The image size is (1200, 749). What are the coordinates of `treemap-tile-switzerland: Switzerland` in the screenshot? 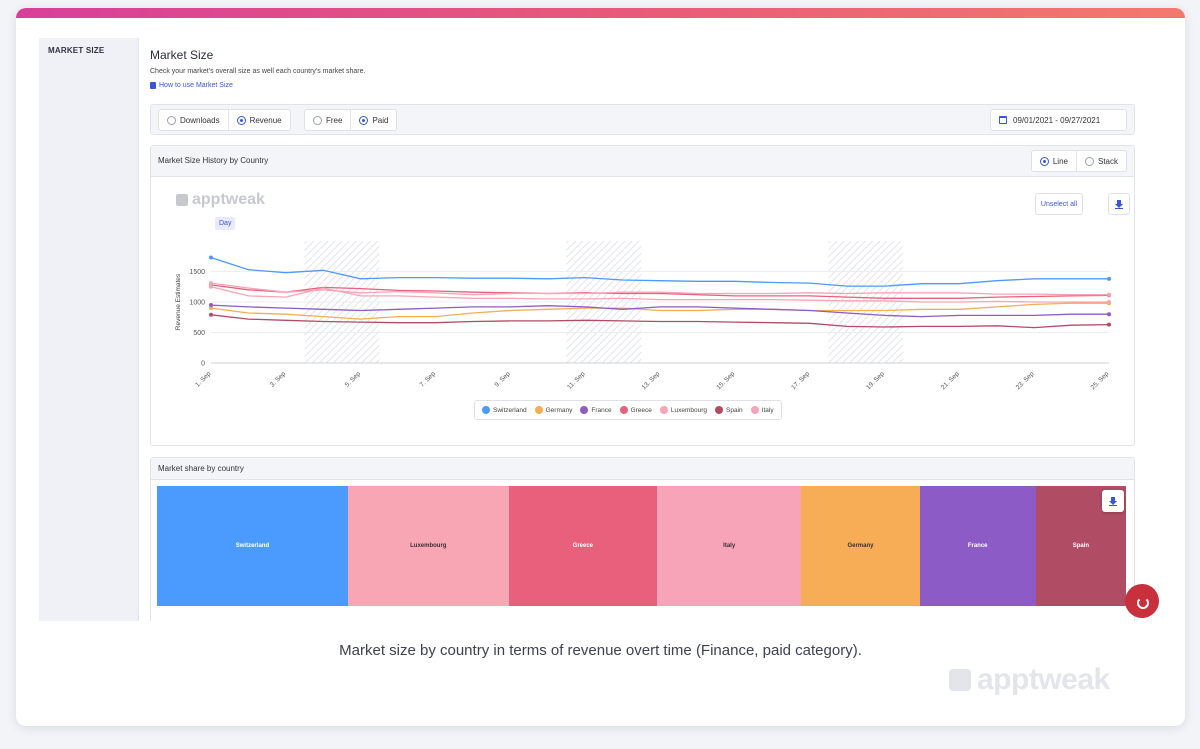 It's located at (252, 546).